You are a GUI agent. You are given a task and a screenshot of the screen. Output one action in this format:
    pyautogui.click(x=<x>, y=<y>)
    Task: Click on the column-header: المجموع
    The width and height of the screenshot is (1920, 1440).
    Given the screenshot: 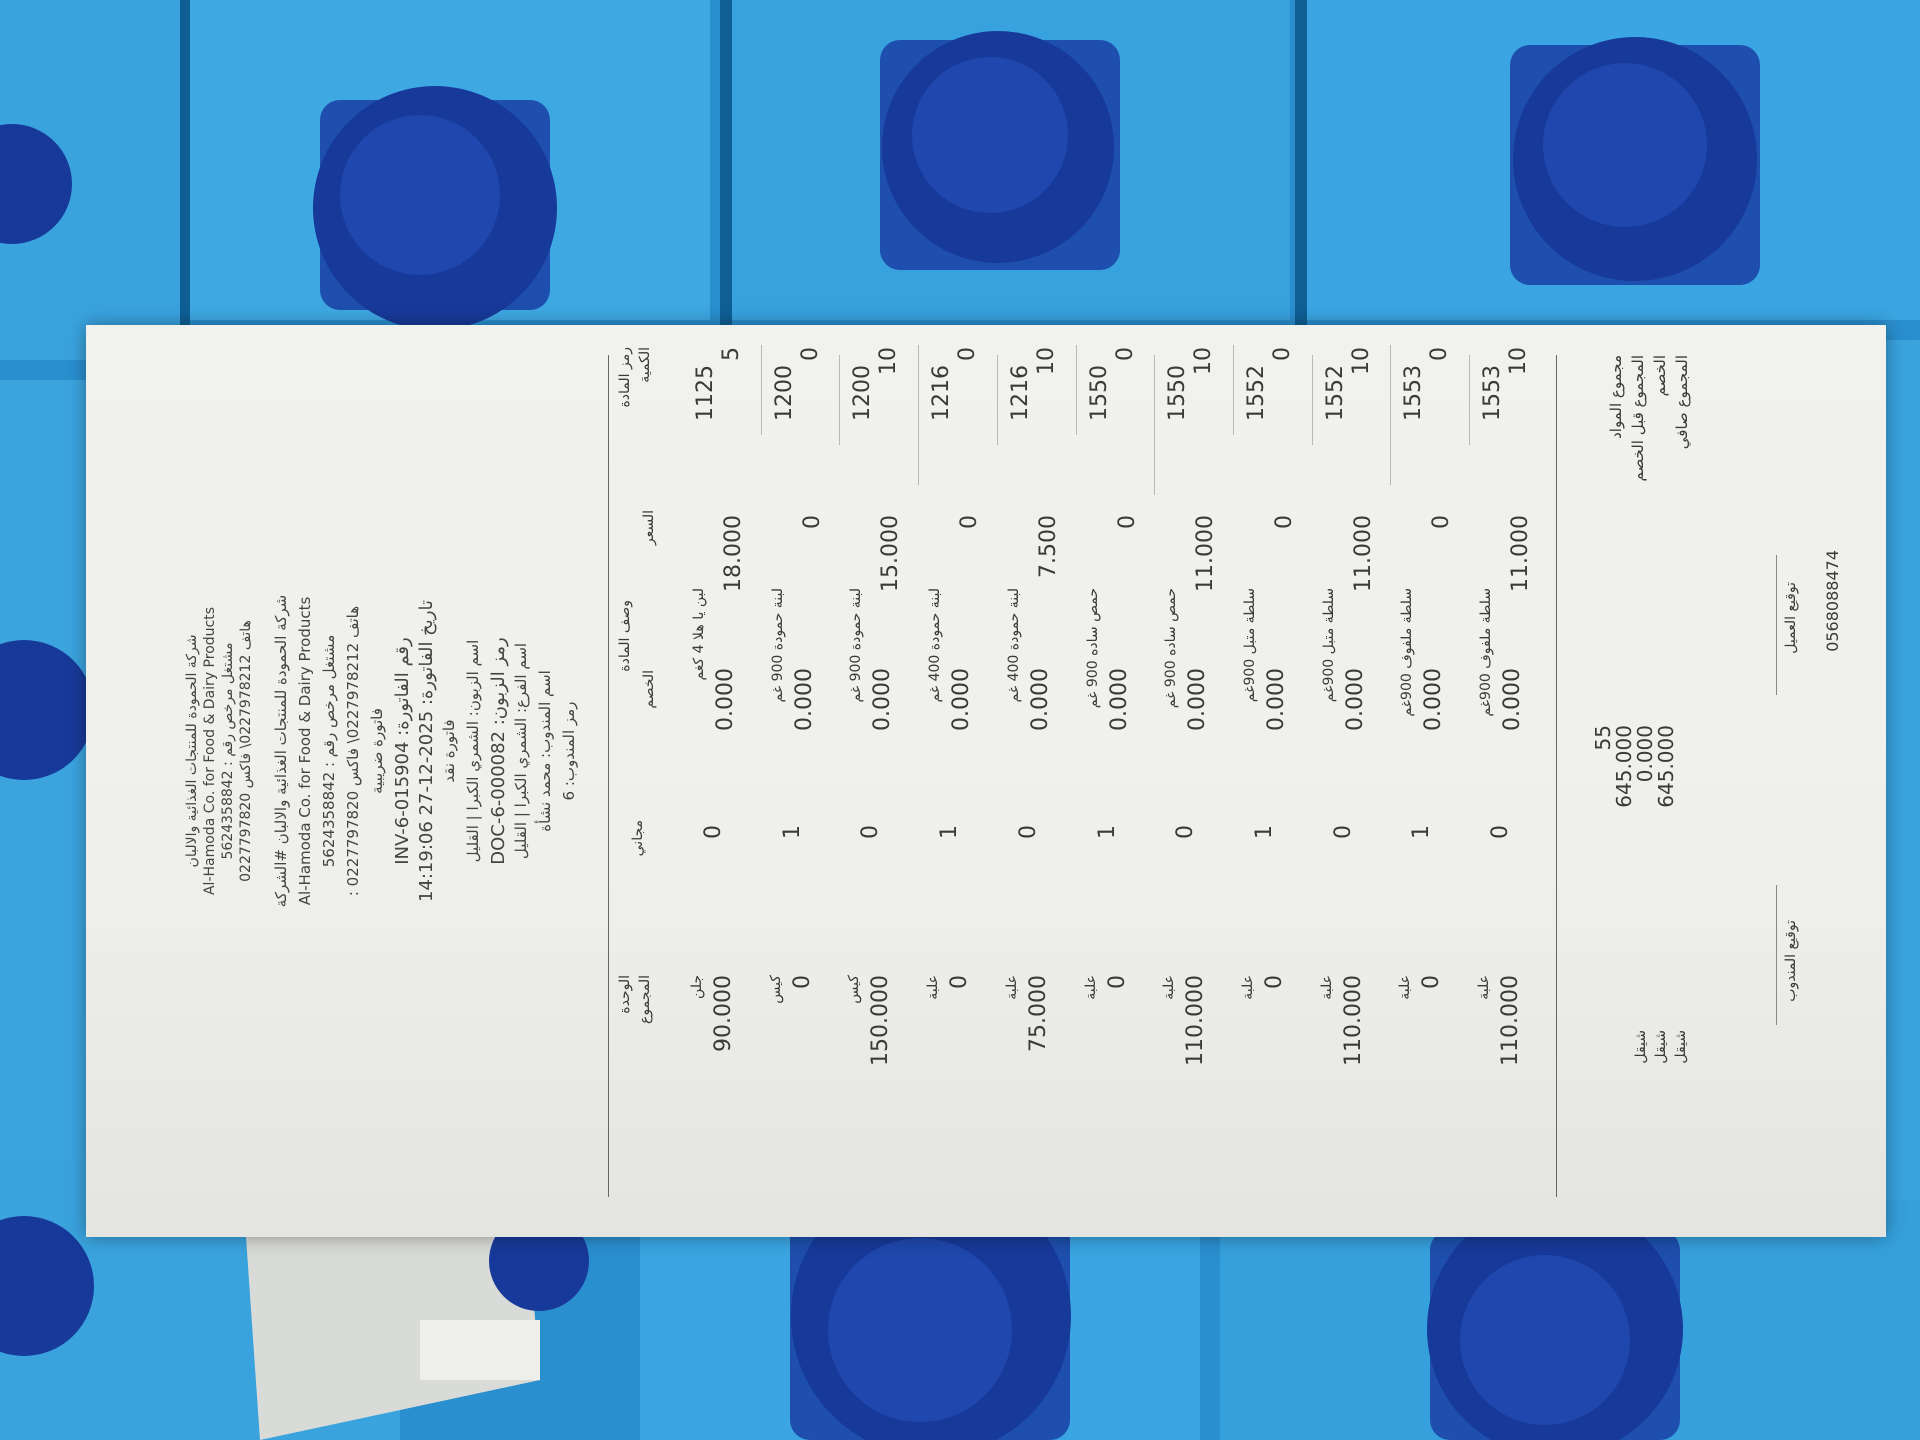 What is the action you would take?
    pyautogui.click(x=645, y=999)
    